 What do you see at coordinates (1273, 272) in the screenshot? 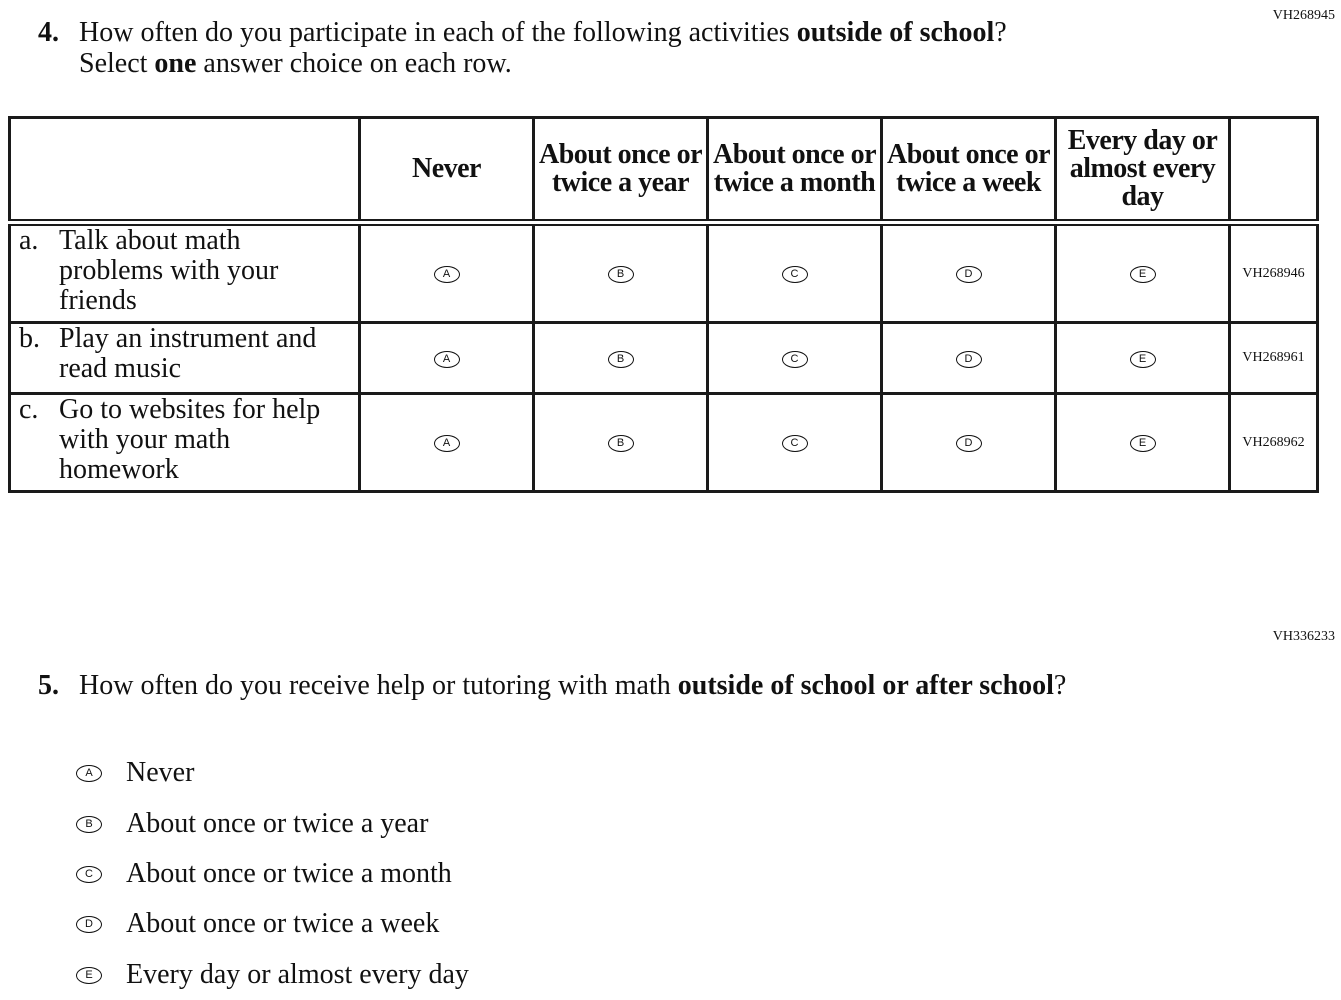
I see `item-code: VH268946` at bounding box center [1273, 272].